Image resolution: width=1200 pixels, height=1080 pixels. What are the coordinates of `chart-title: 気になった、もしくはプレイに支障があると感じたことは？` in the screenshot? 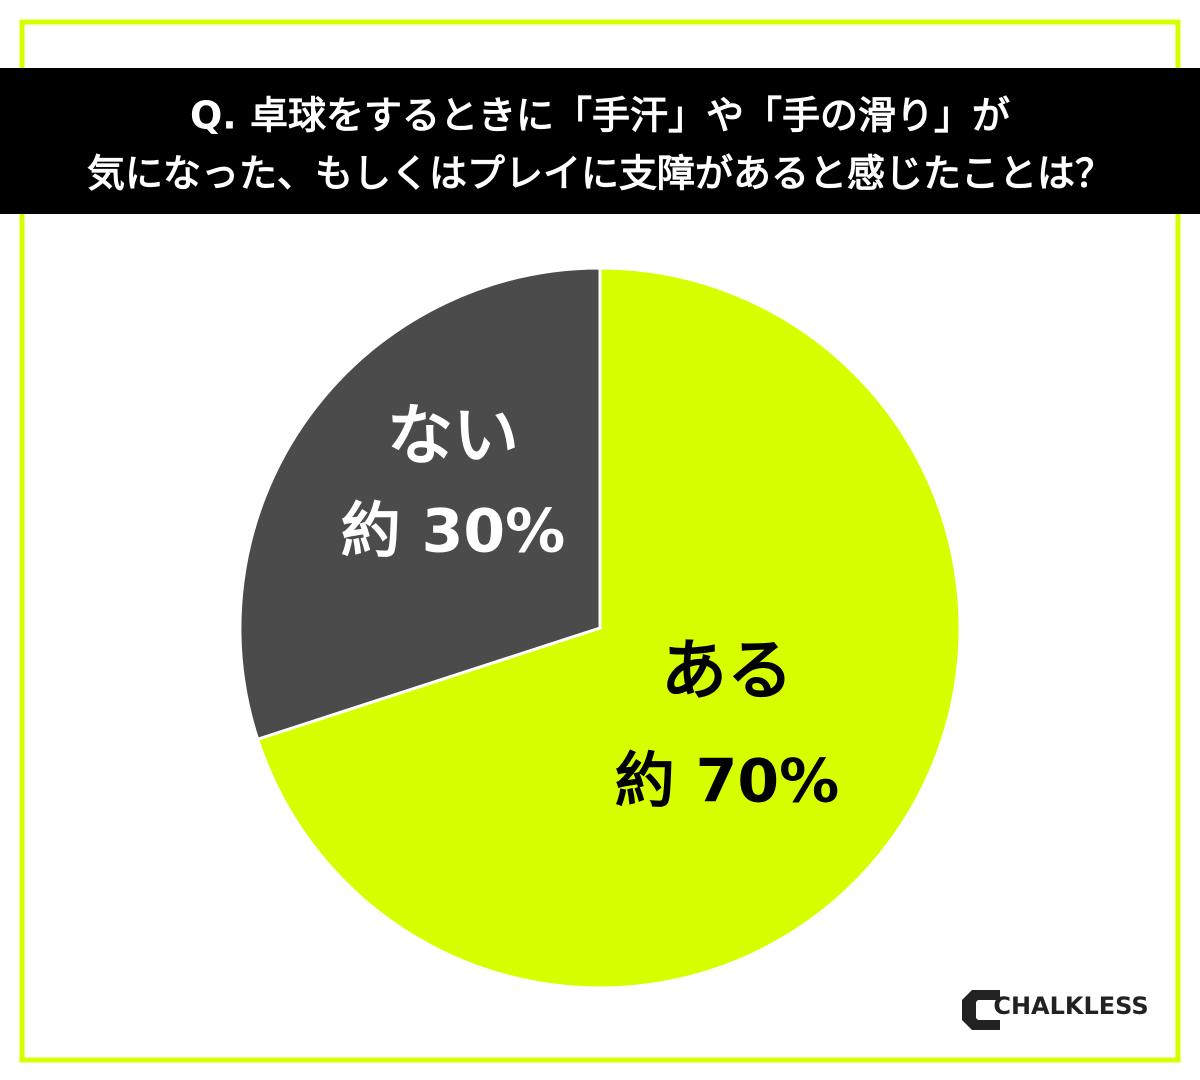 It's located at (600, 174).